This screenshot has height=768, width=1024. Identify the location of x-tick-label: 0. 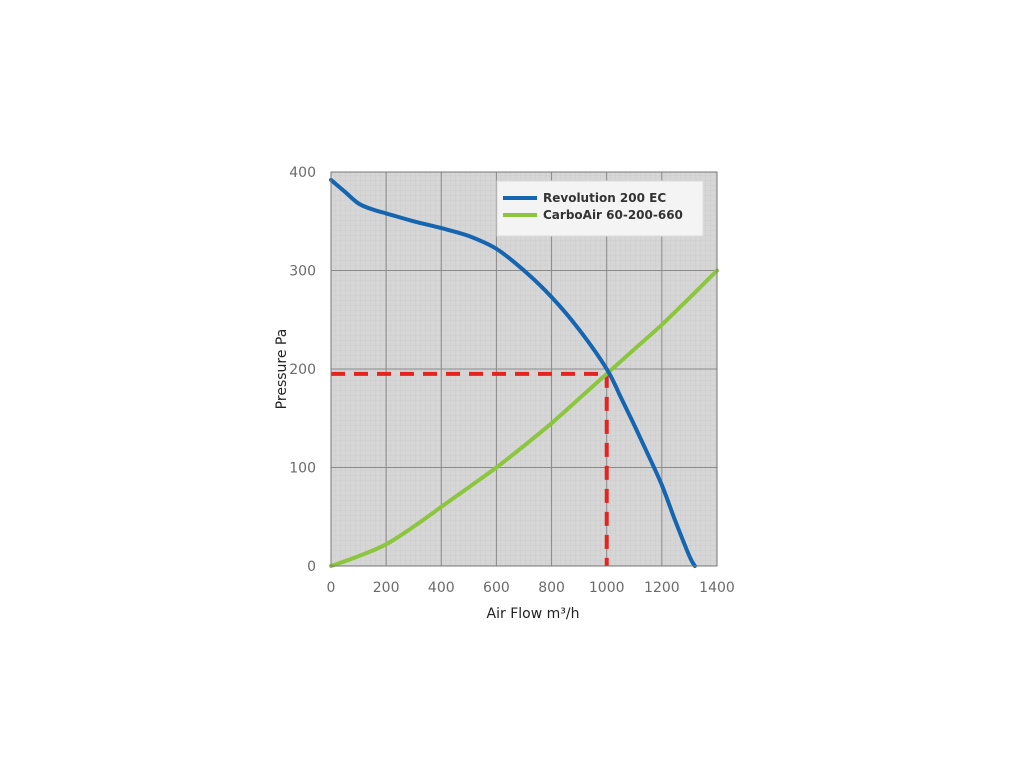
(331, 588).